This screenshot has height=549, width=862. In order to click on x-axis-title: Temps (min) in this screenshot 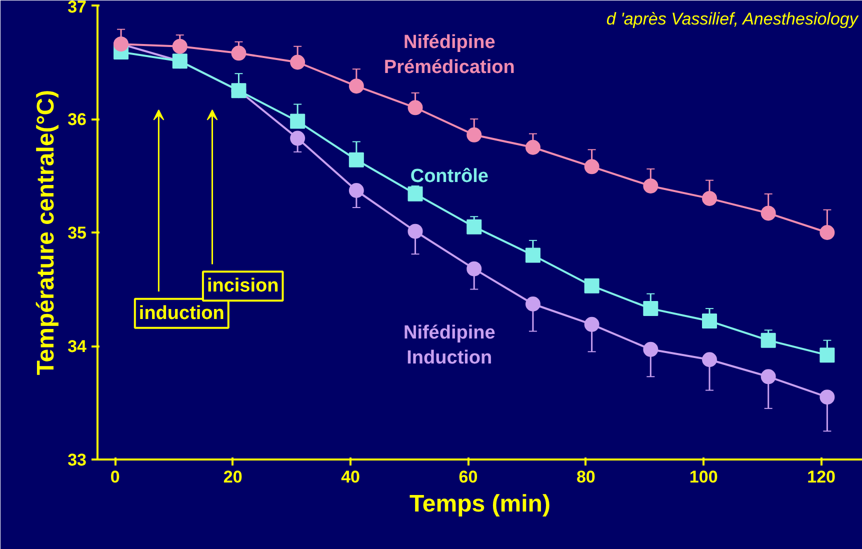, I will do `click(480, 504)`.